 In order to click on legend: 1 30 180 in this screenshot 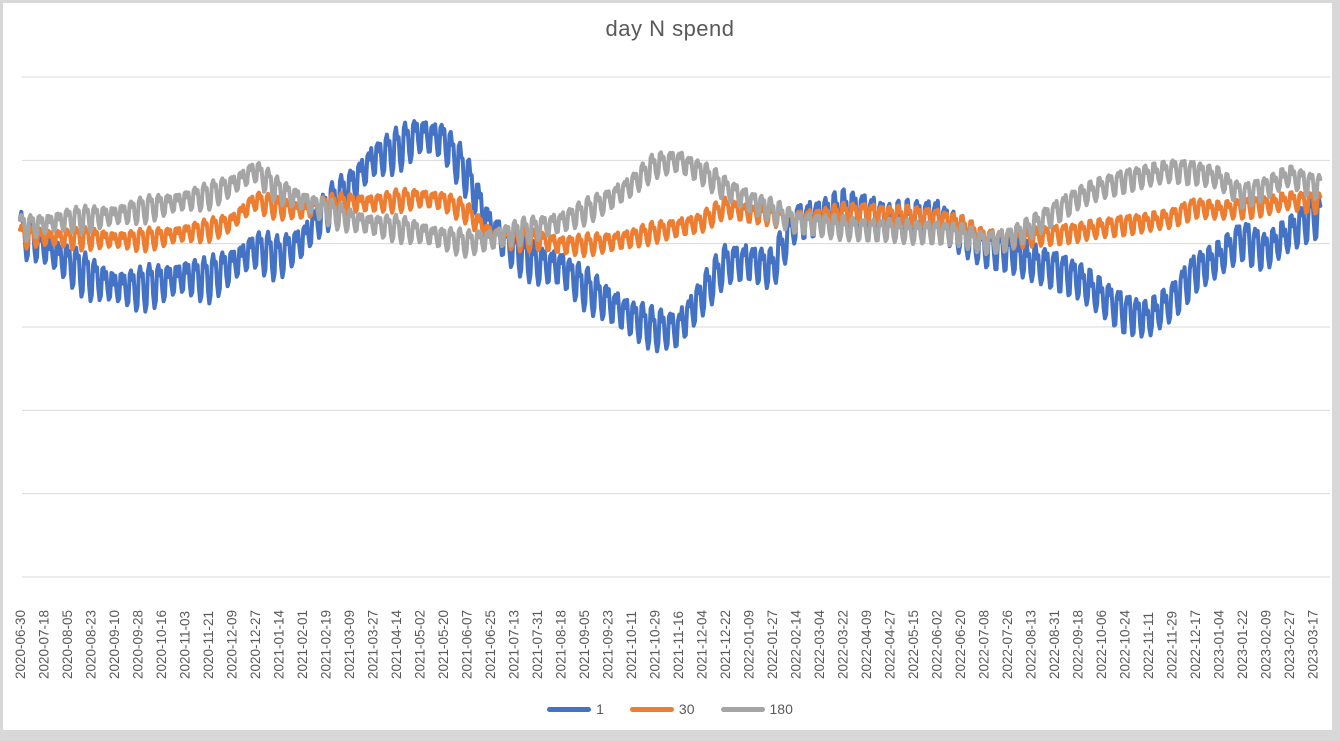, I will do `click(670, 709)`.